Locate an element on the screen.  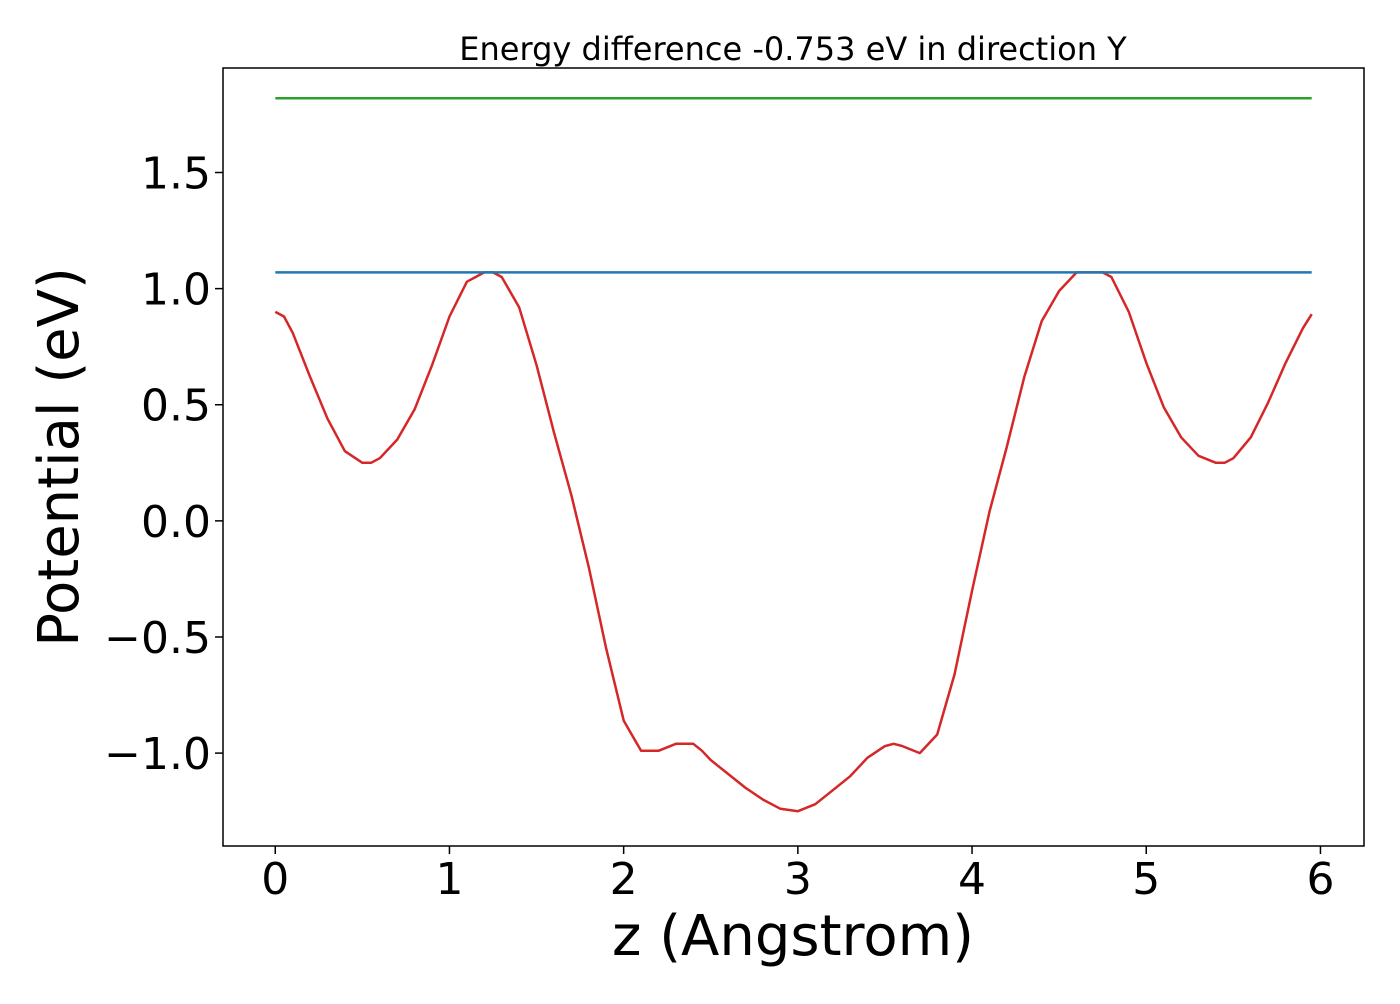
y-axis-ticks: −1.0 −0.5 0.0 0.5 1.0 1.5 is located at coordinates (163, 464).